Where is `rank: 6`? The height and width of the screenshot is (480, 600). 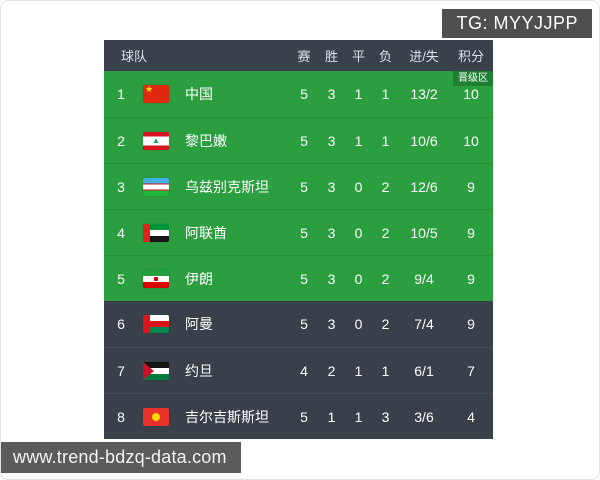 rank: 6 is located at coordinates (121, 324).